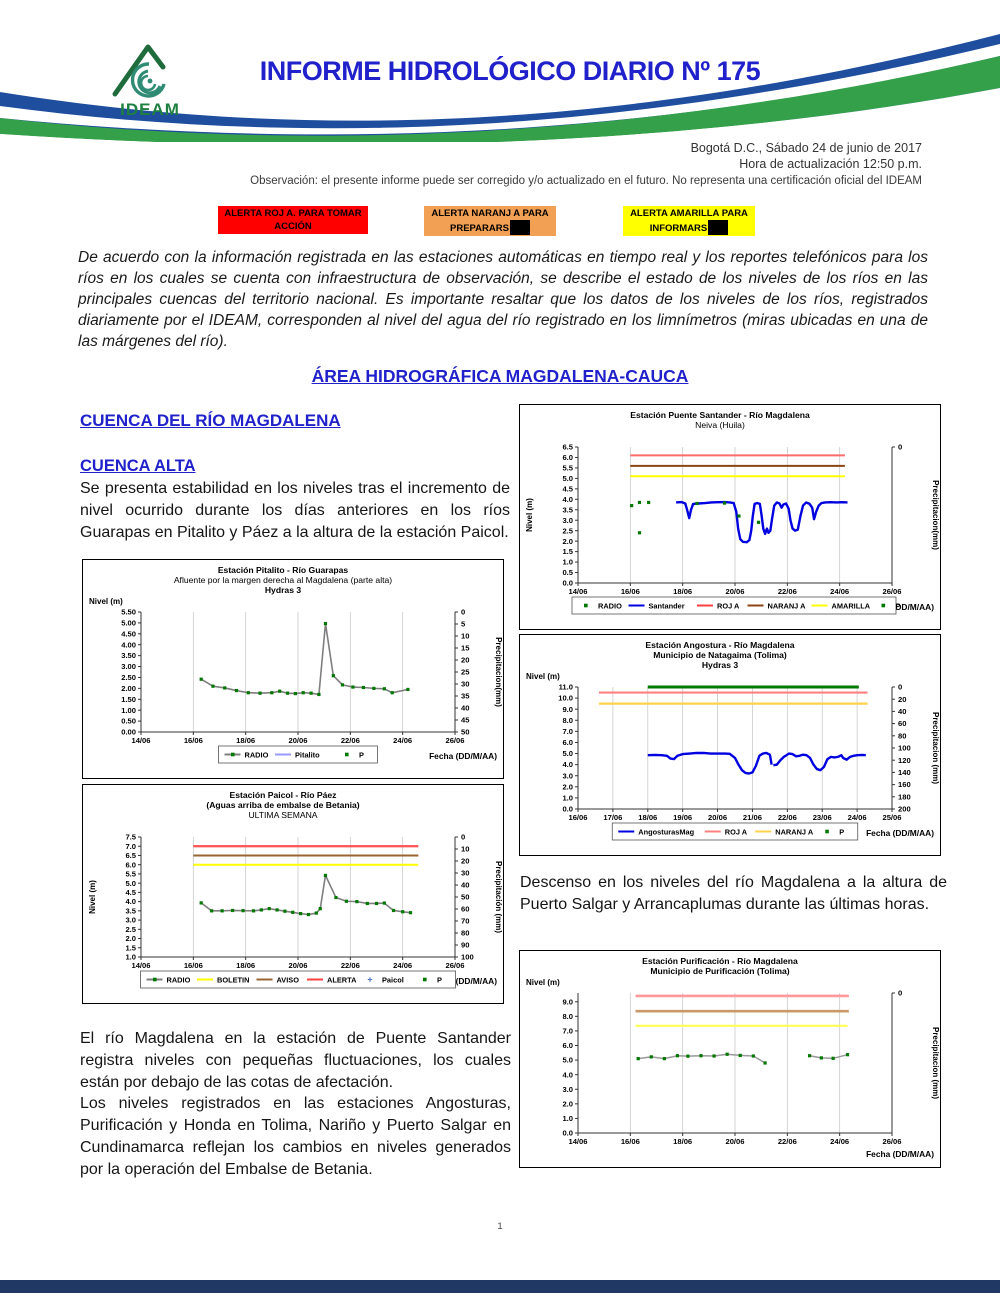 The height and width of the screenshot is (1293, 1000). Describe the element at coordinates (720, 425) in the screenshot. I see `svg-text: Neiva (Huila)` at that location.